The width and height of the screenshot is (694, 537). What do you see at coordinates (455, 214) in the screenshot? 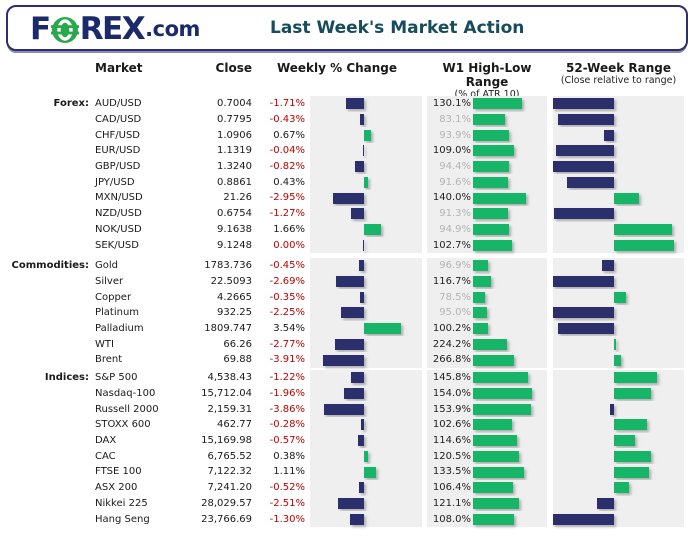
I see `w1-range-value: 91.3%` at bounding box center [455, 214].